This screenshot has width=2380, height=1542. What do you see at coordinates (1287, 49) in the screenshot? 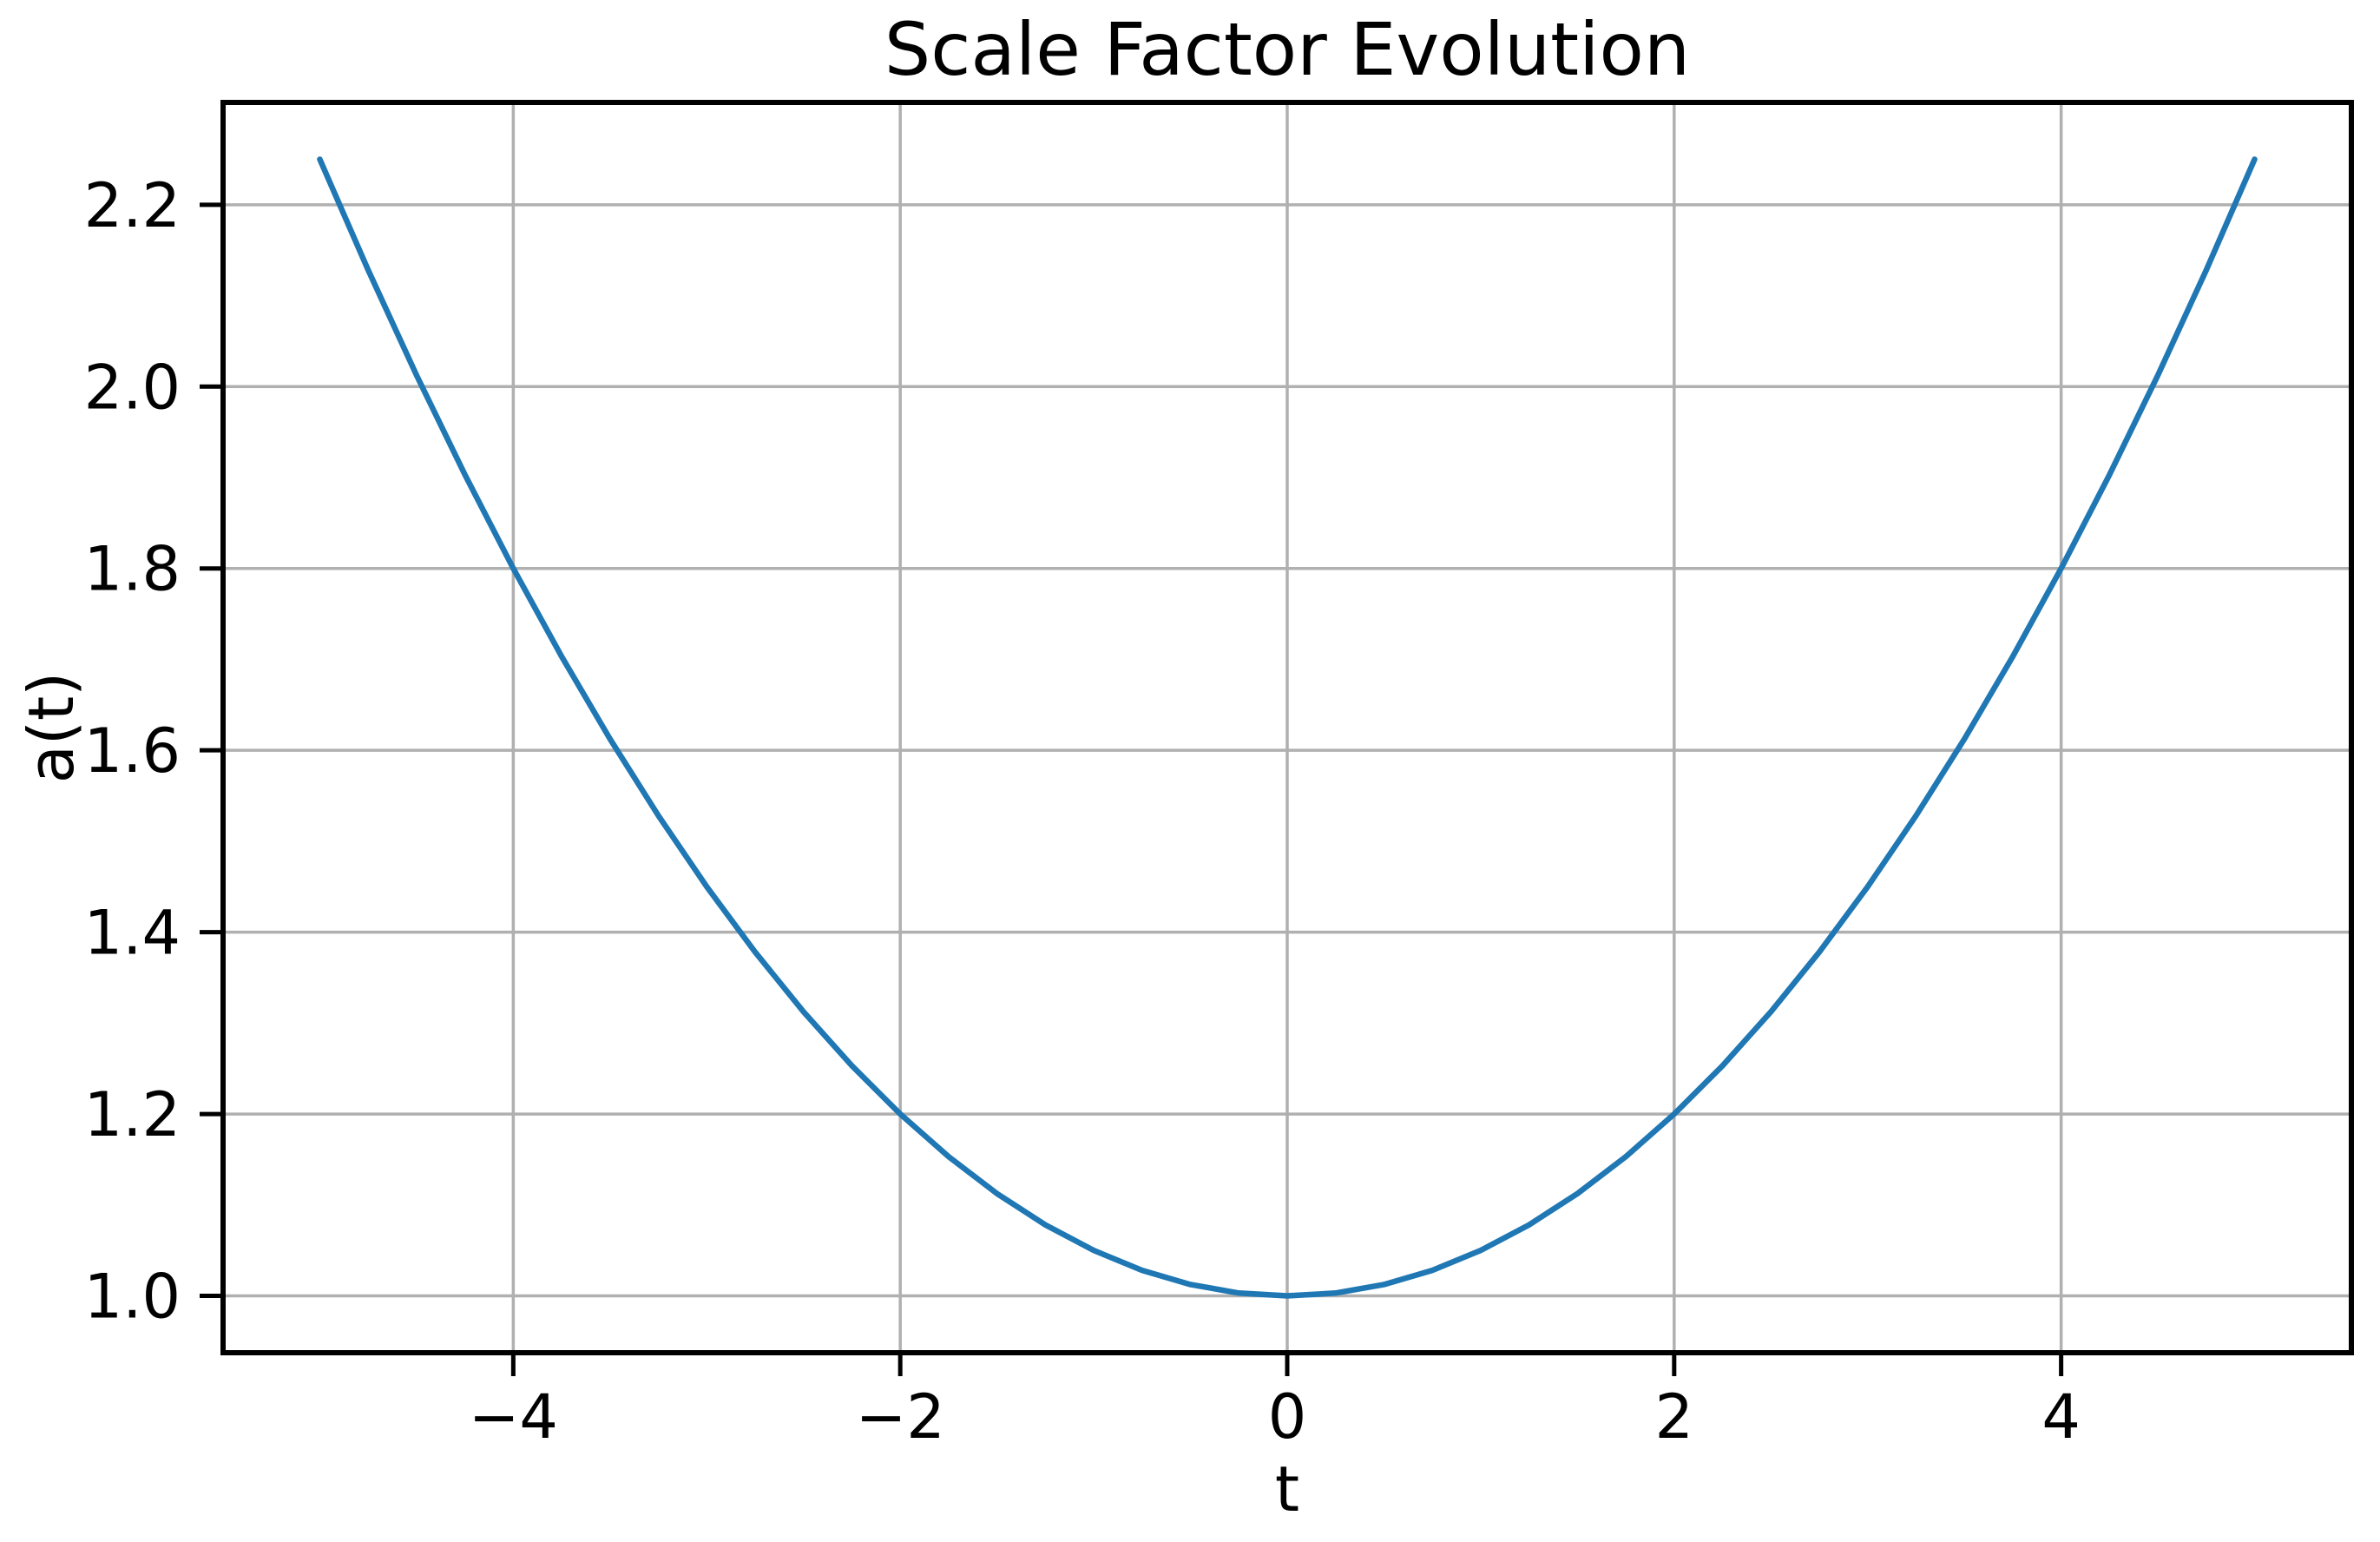
I see `chart-title: Scale Factor Evolution` at bounding box center [1287, 49].